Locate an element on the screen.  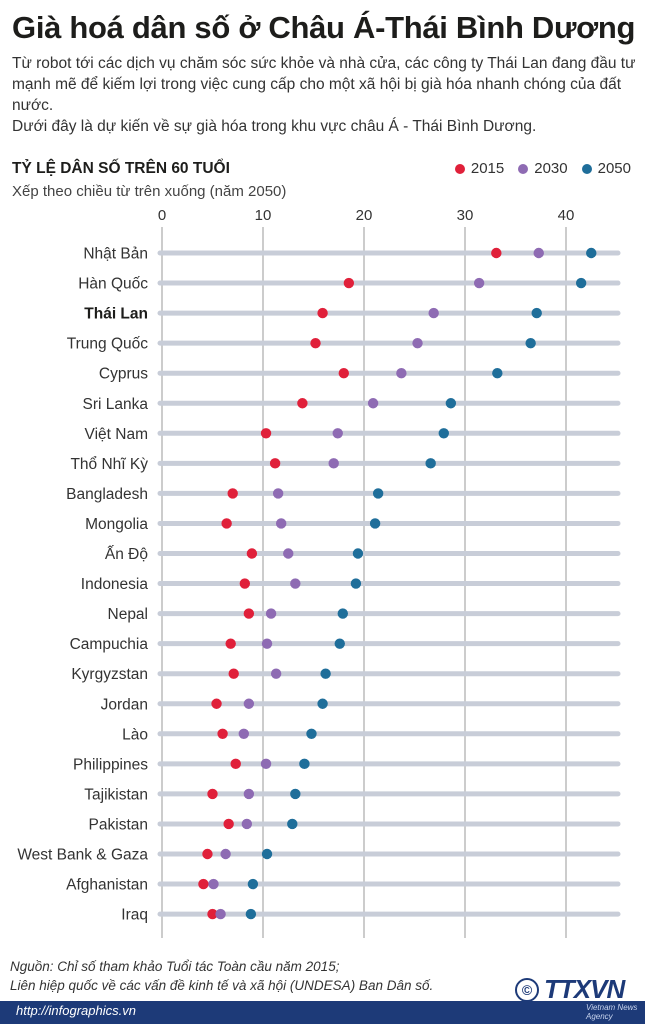
ttxvn-logo: TTXVN is located at coordinates (584, 989).